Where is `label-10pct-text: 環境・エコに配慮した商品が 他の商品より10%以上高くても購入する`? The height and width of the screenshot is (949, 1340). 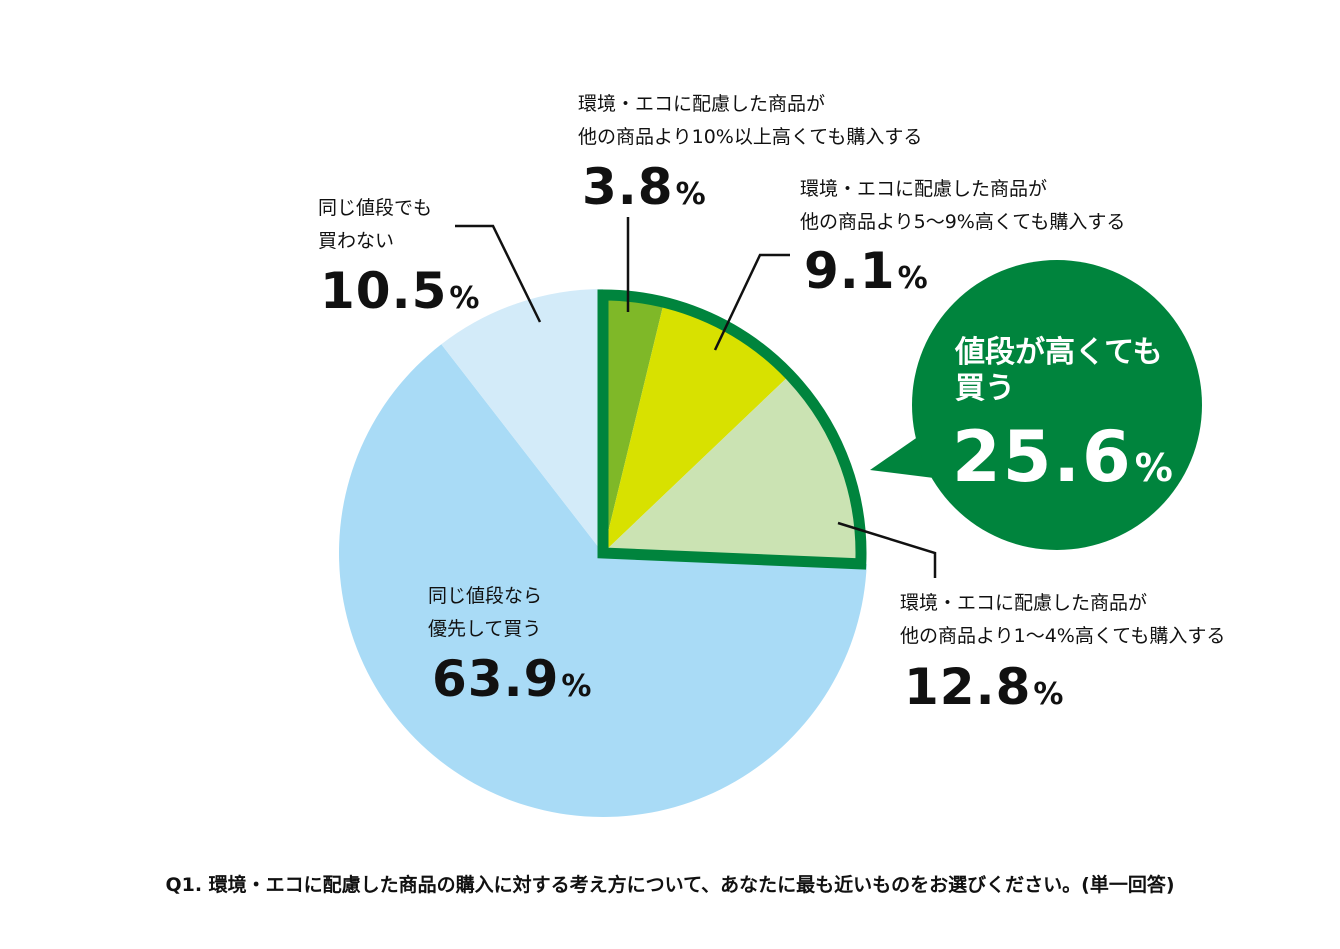
label-10pct-text: 環境・エコに配慮した商品が 他の商品より10%以上高くても購入する is located at coordinates (750, 121).